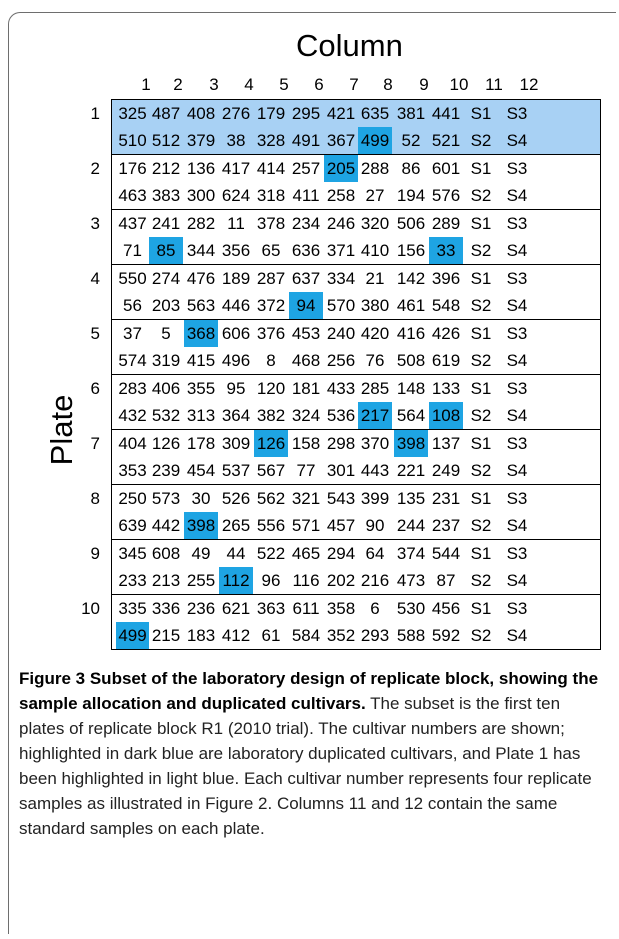 The height and width of the screenshot is (939, 619). I want to click on cultivar-cell: 142, so click(411, 278).